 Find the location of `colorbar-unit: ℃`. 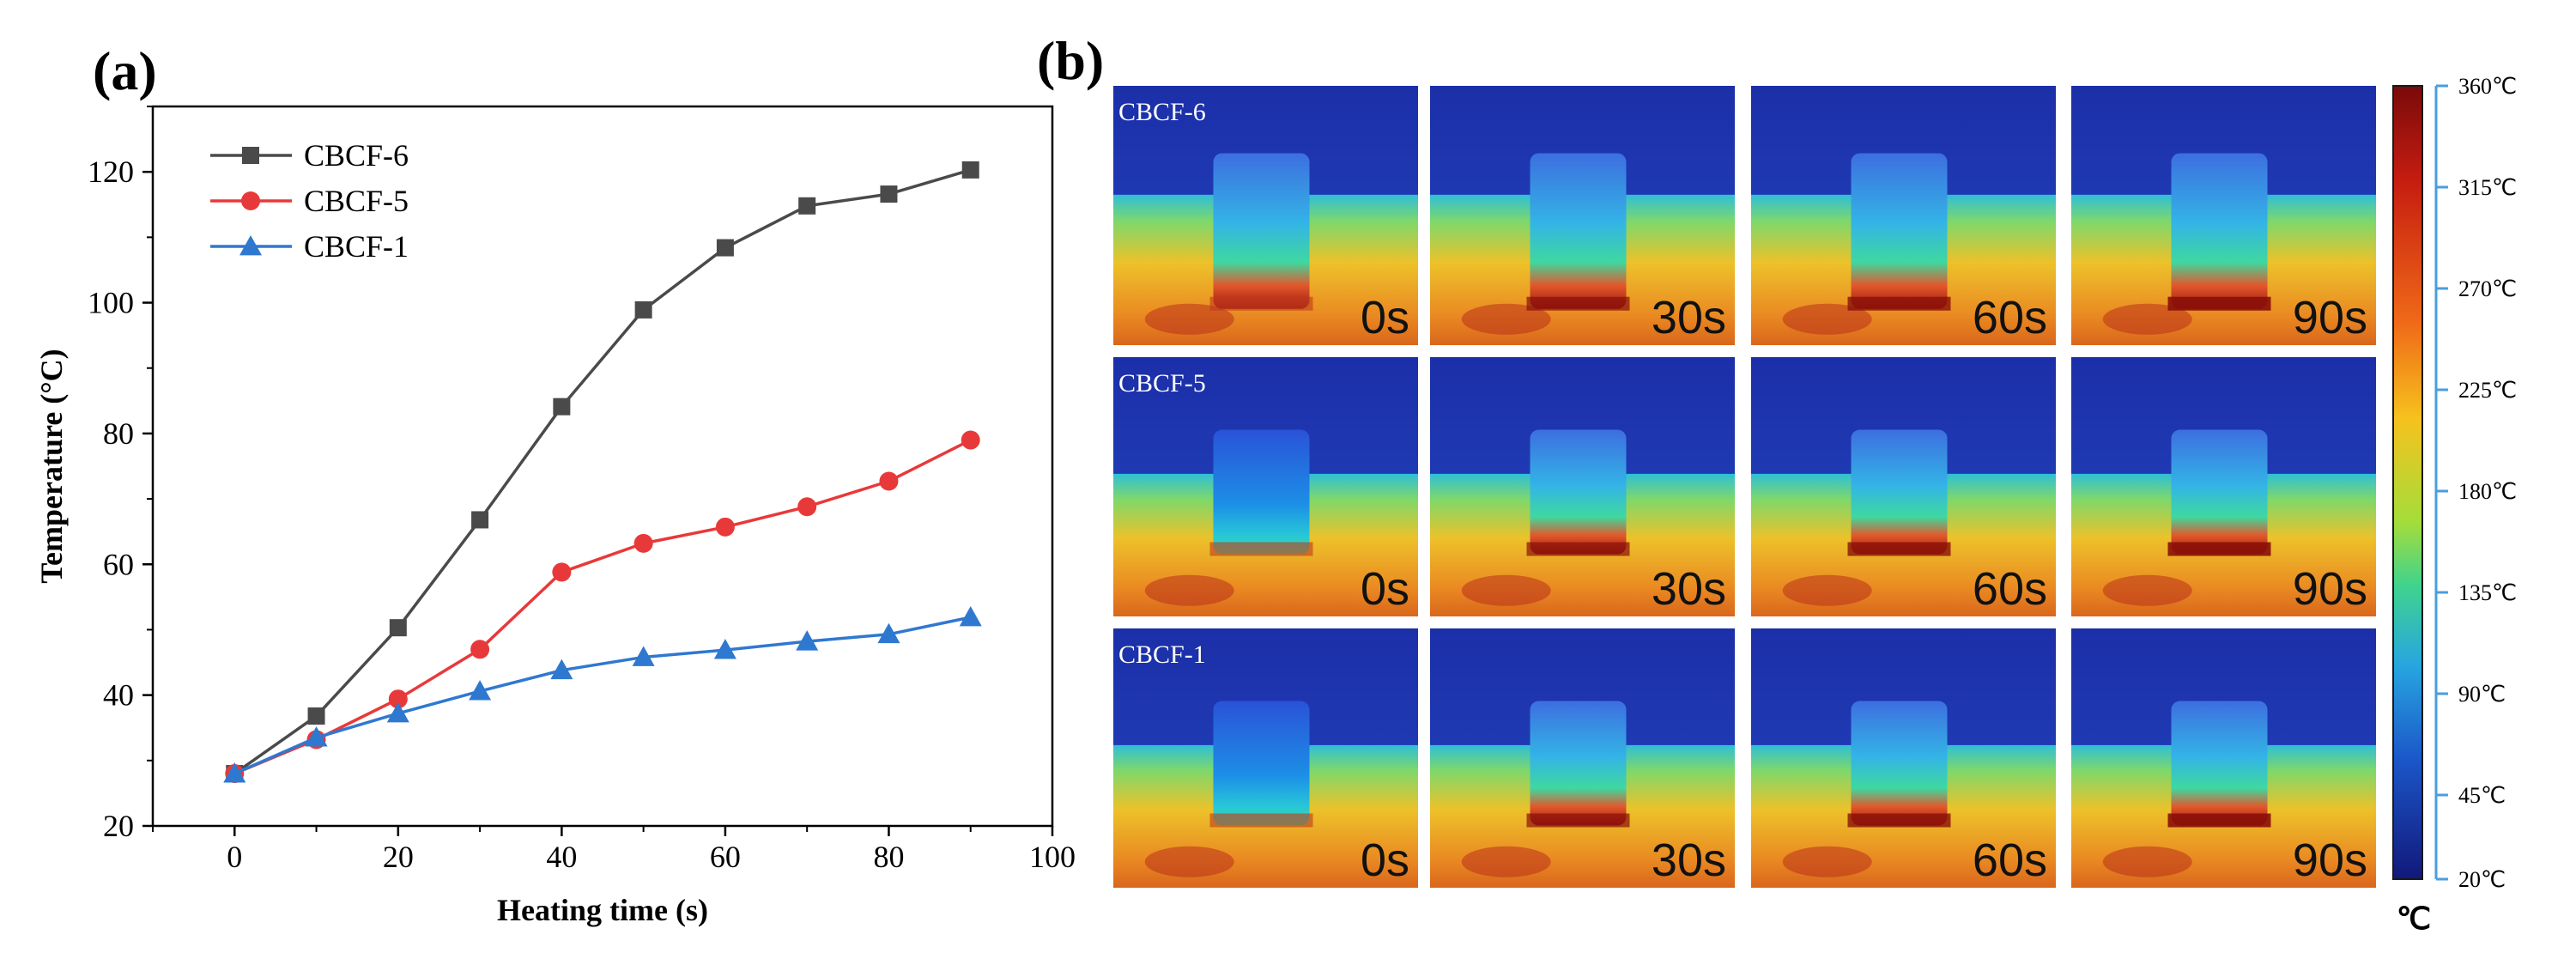

colorbar-unit: ℃ is located at coordinates (2414, 919).